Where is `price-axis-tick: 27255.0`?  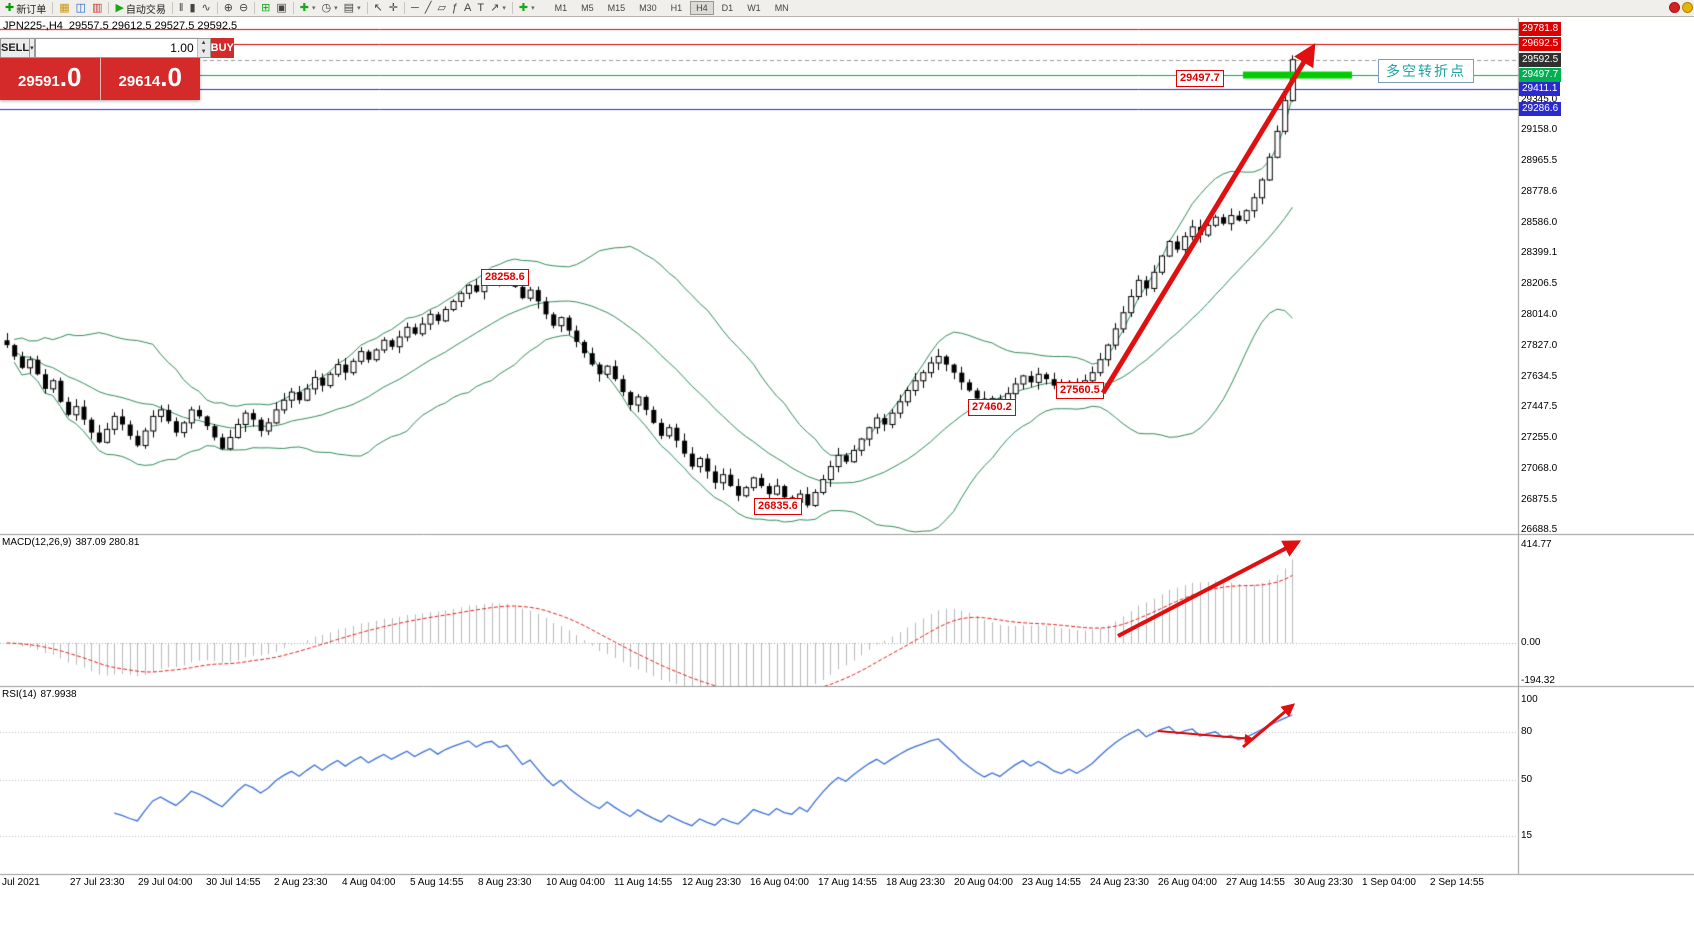
price-axis-tick: 27255.0 is located at coordinates (1539, 438).